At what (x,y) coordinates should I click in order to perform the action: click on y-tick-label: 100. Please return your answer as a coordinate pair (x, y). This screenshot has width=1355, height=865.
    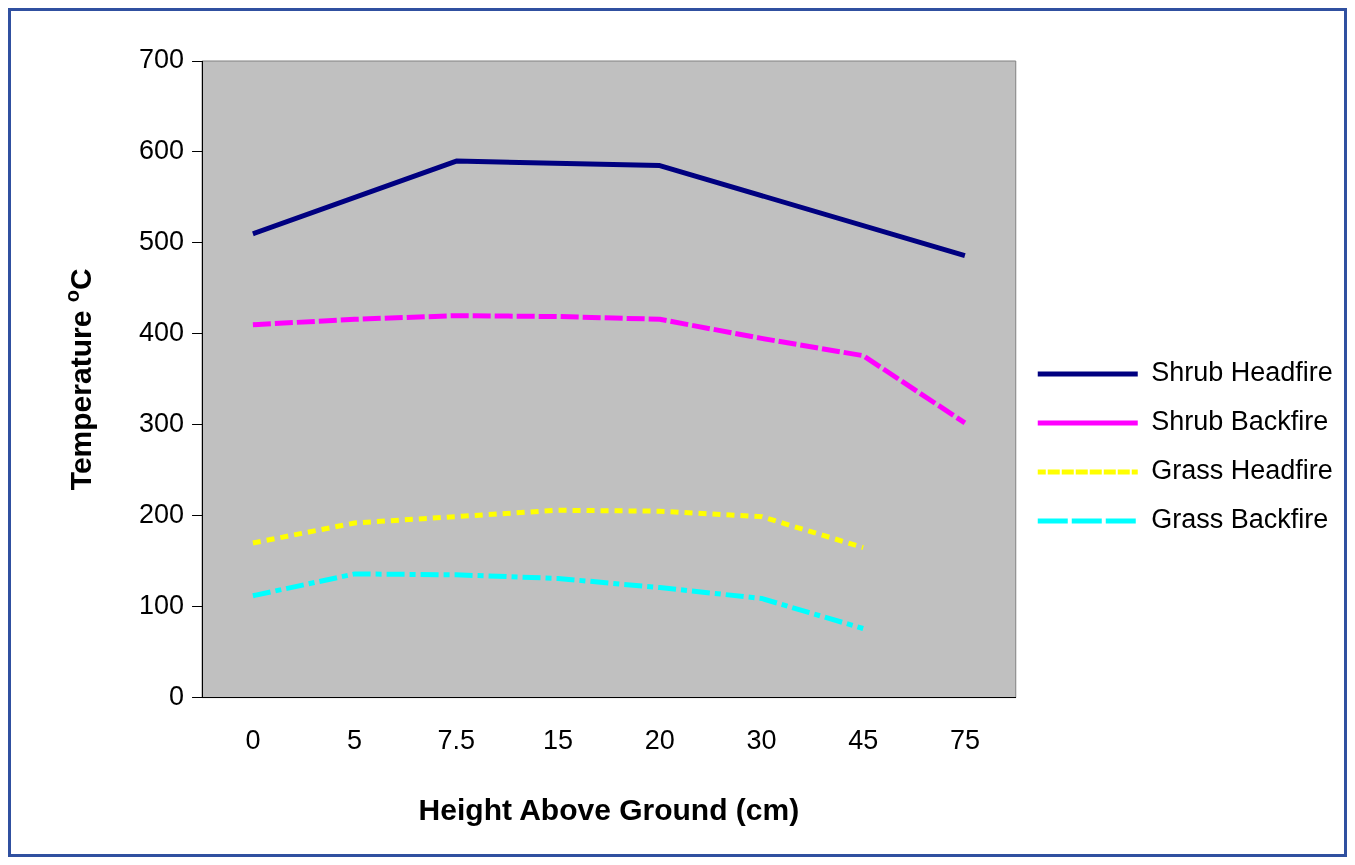
    Looking at the image, I should click on (161, 605).